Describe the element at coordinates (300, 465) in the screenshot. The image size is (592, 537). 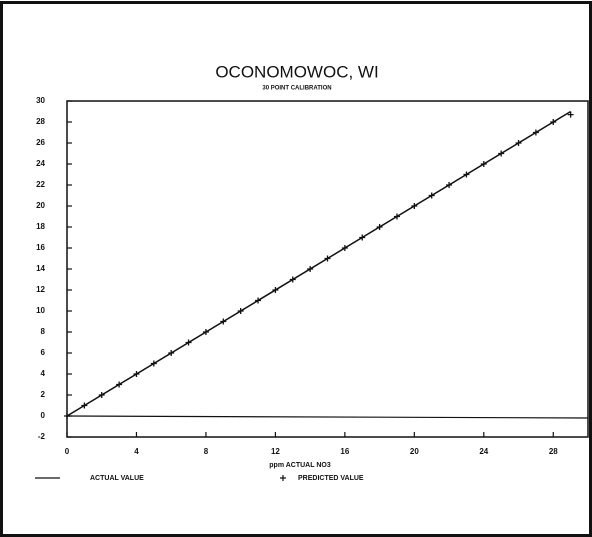
I see `x-axis-label: ppm ACTUAL NO3` at that location.